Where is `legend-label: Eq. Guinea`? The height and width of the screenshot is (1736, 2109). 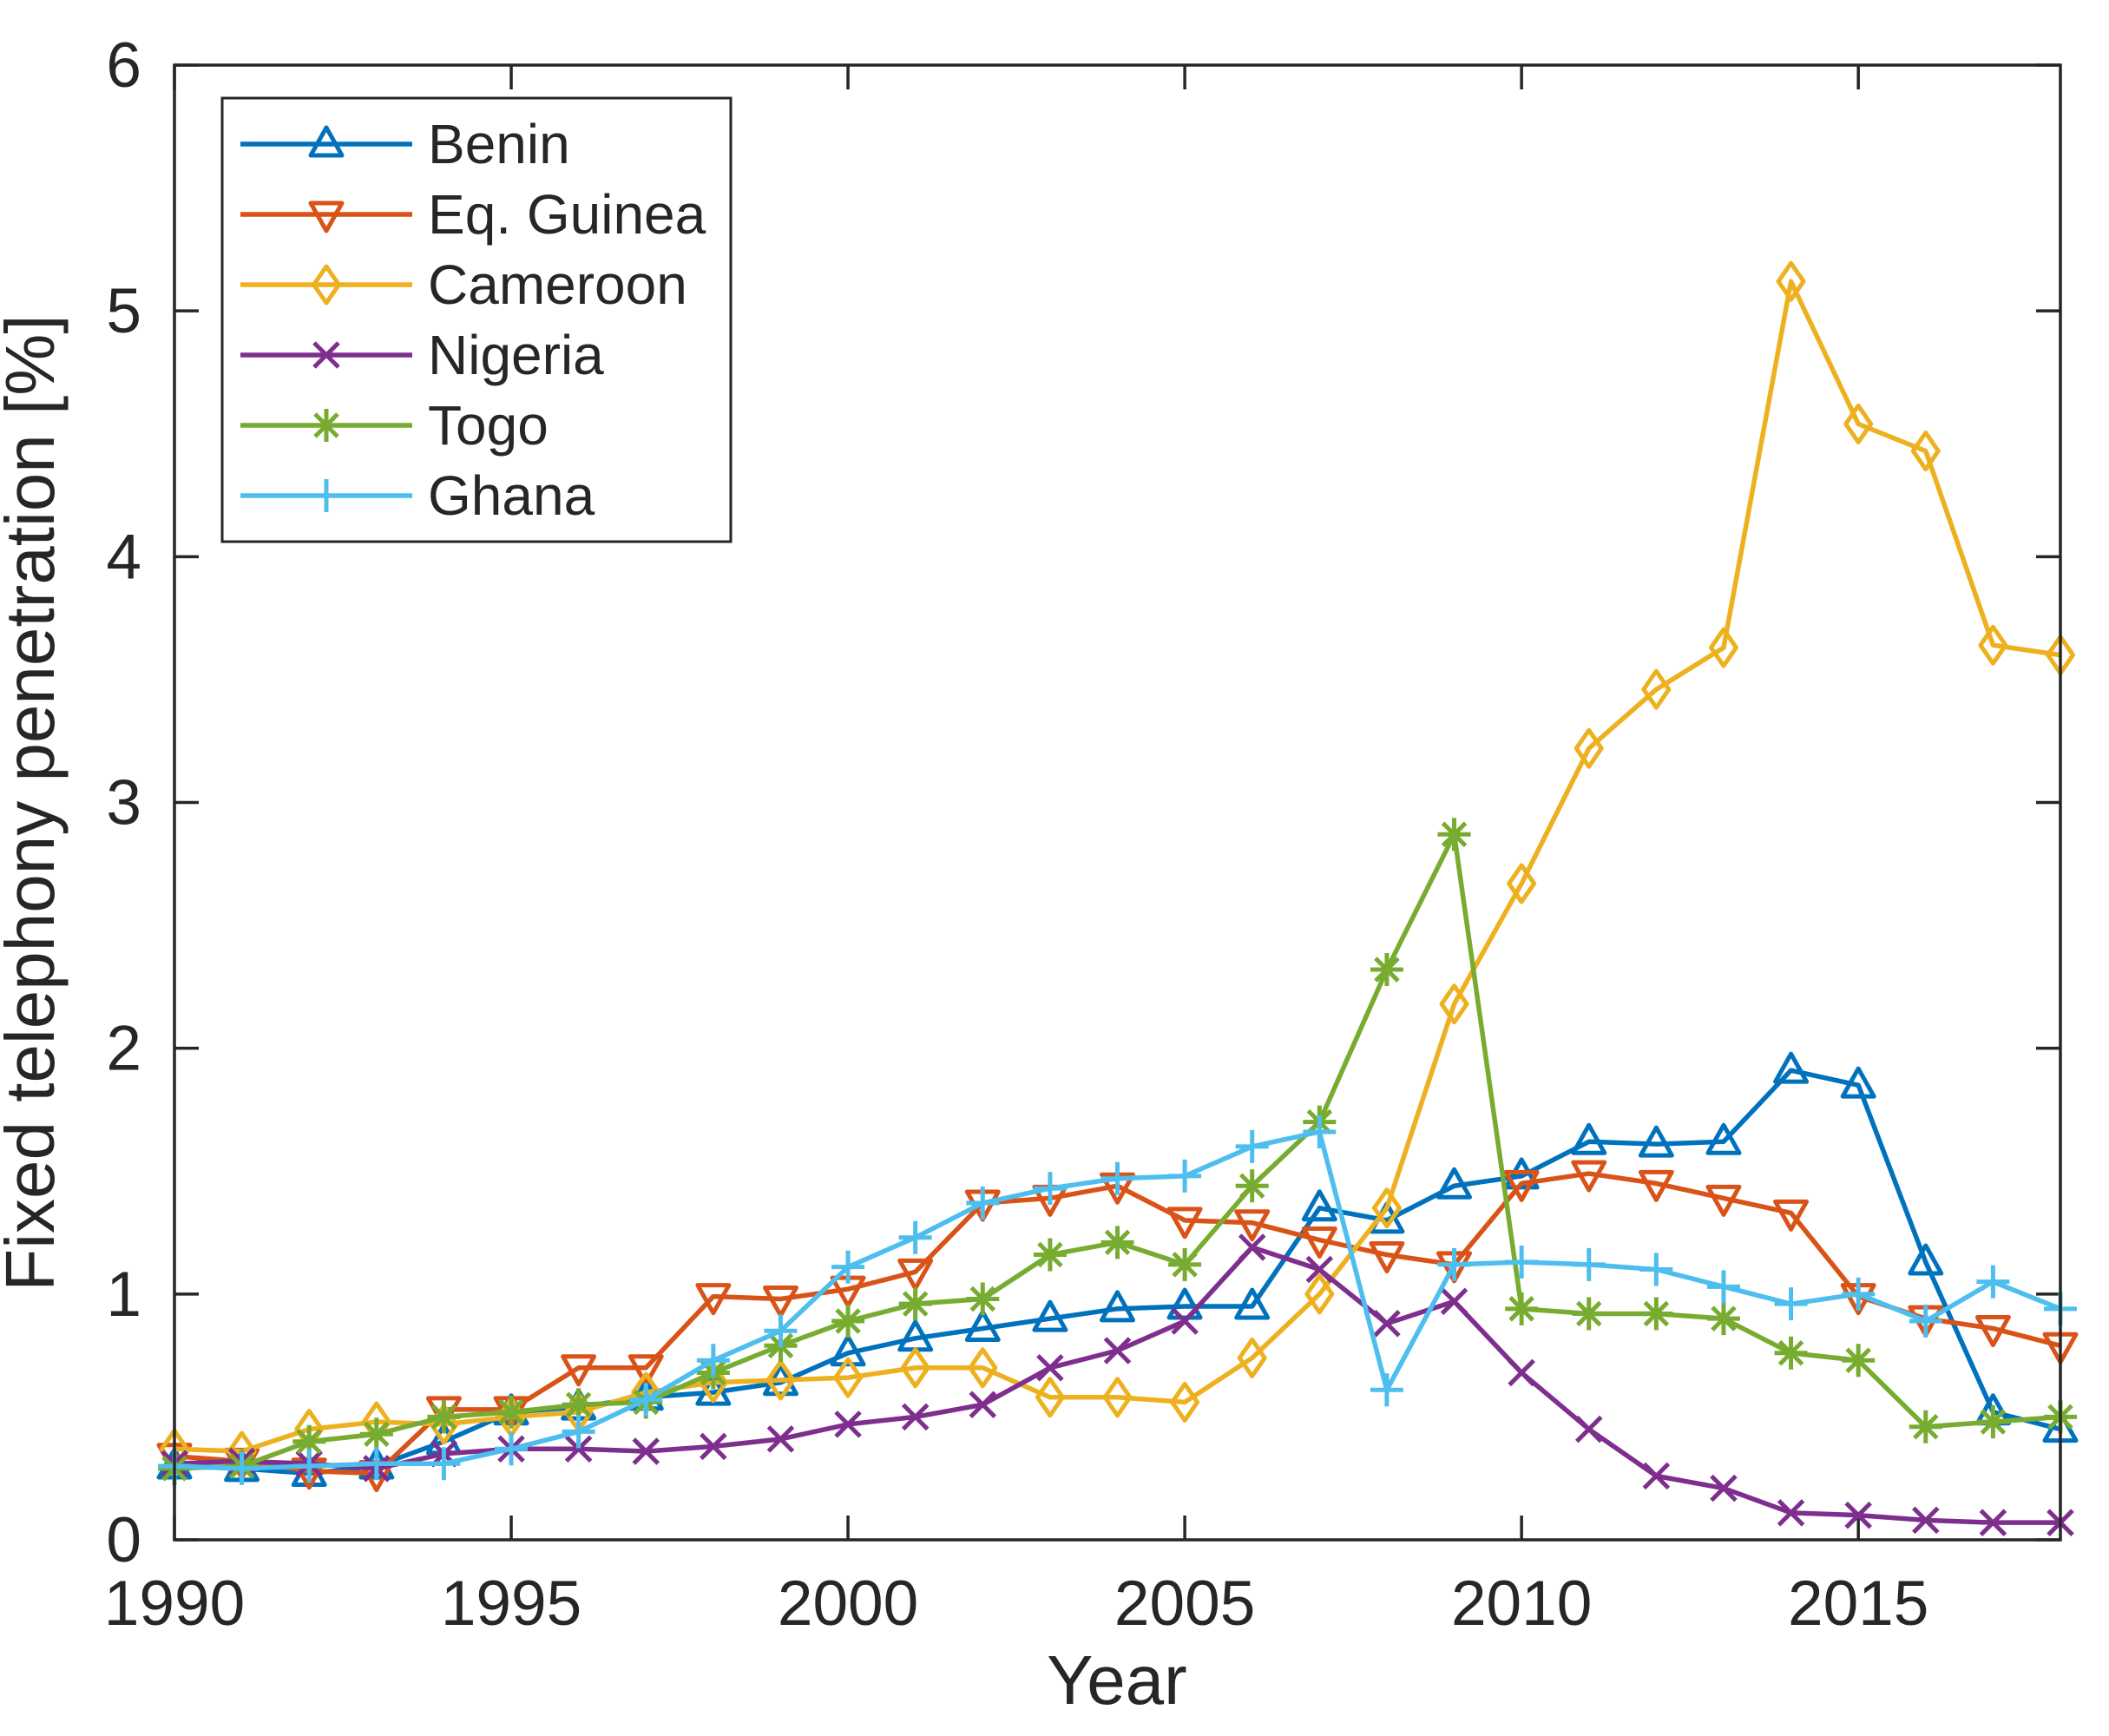 legend-label: Eq. Guinea is located at coordinates (567, 214).